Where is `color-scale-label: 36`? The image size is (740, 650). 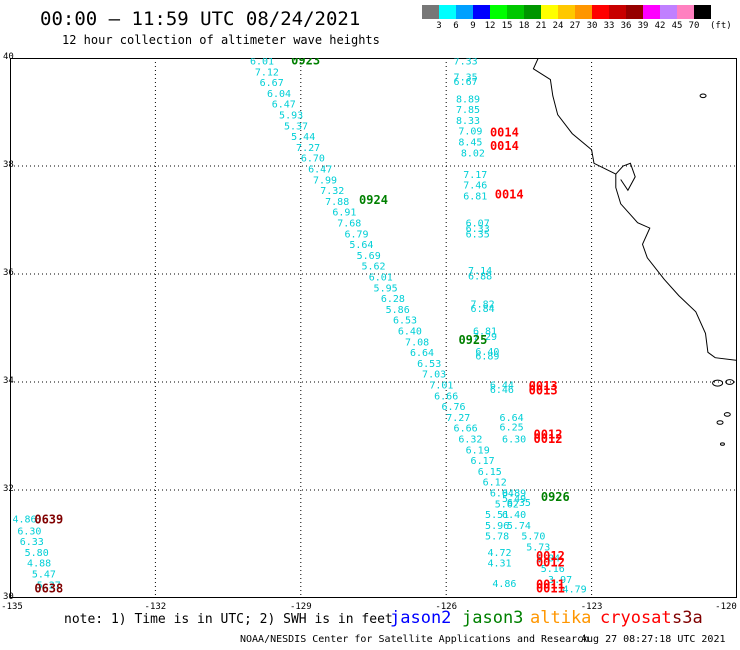
color-scale-label: 36 is located at coordinates (626, 26).